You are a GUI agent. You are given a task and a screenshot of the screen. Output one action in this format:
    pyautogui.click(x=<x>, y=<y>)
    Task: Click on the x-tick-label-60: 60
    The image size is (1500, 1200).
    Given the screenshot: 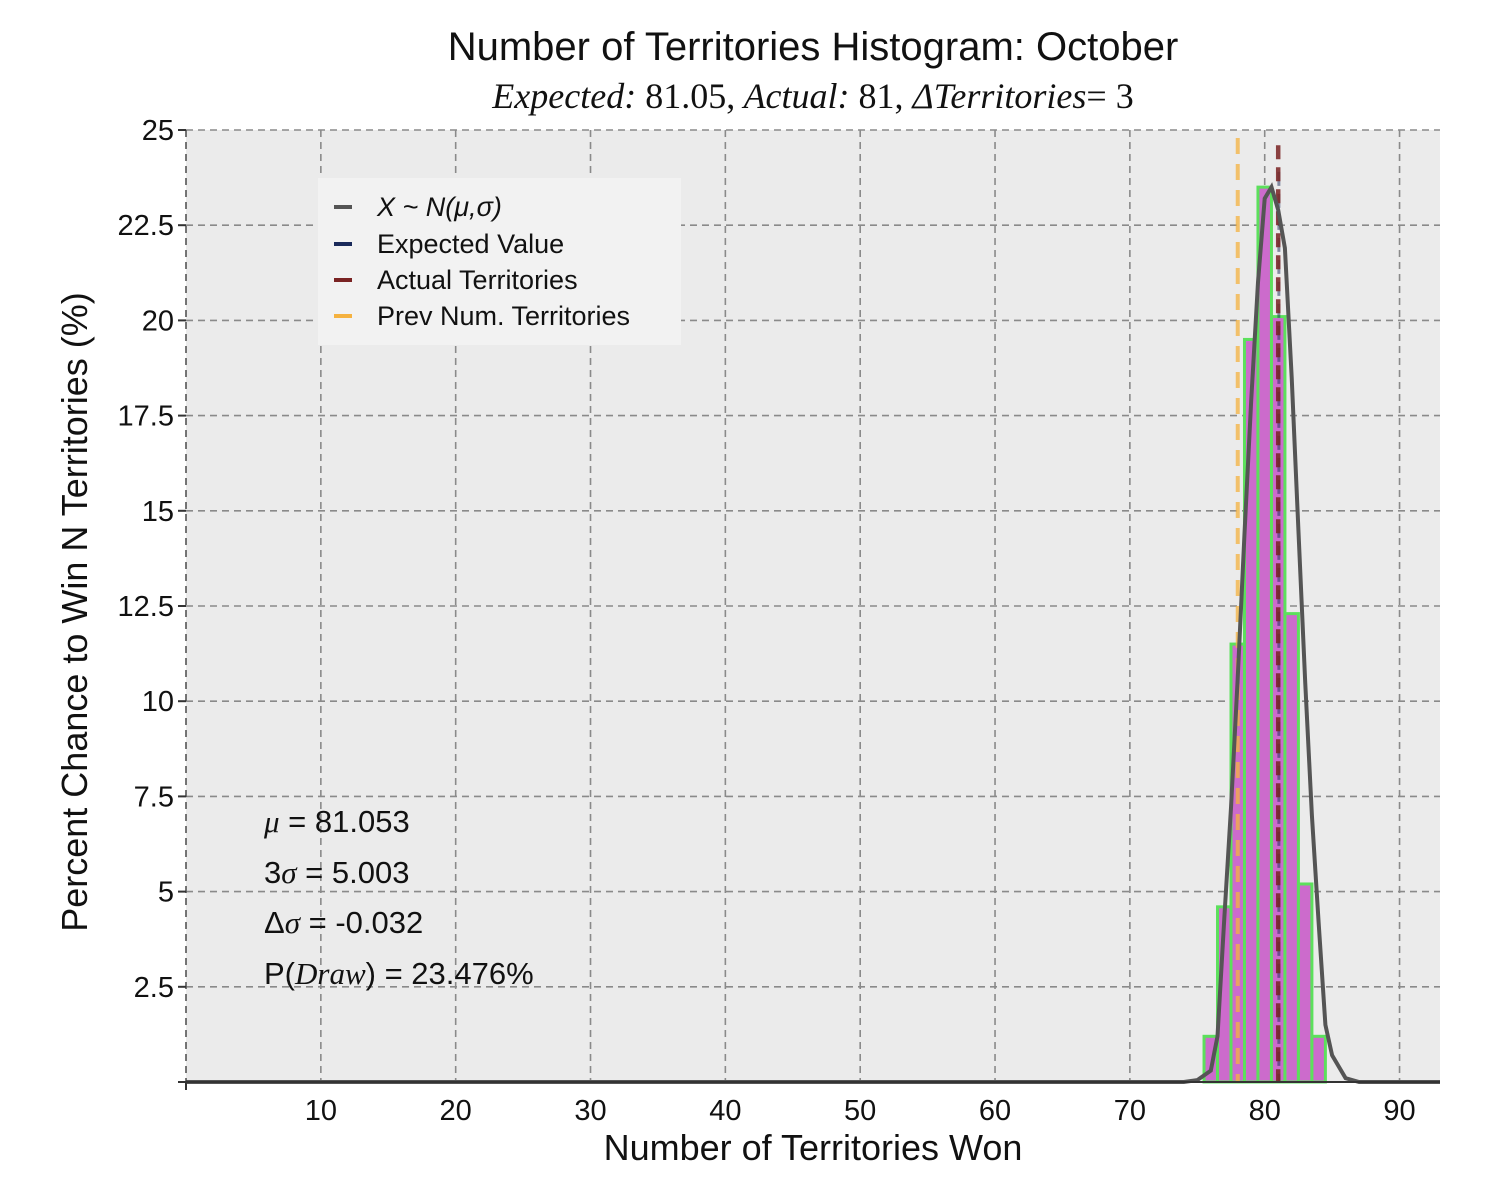 What is the action you would take?
    pyautogui.click(x=995, y=1111)
    